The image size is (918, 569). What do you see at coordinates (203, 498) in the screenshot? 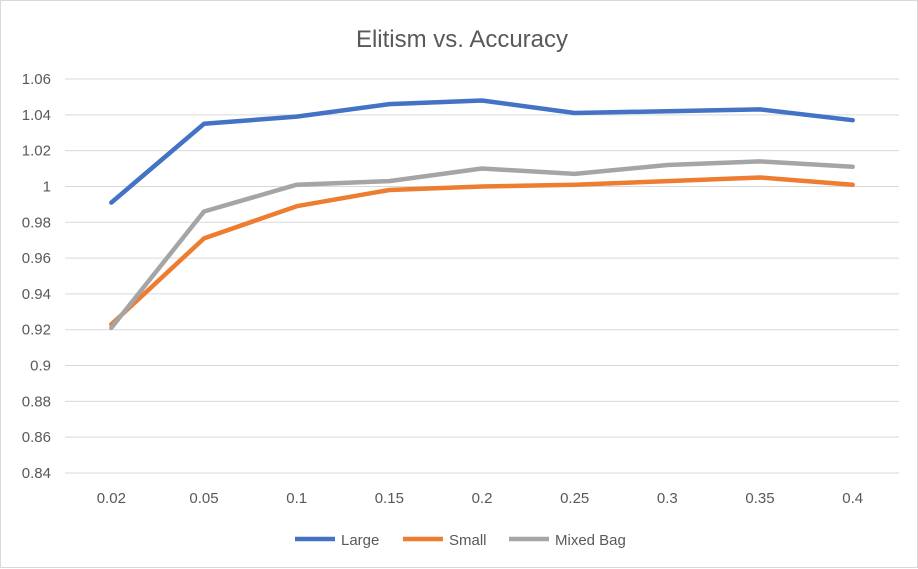
I see `x-tick-label: 0.05` at bounding box center [203, 498].